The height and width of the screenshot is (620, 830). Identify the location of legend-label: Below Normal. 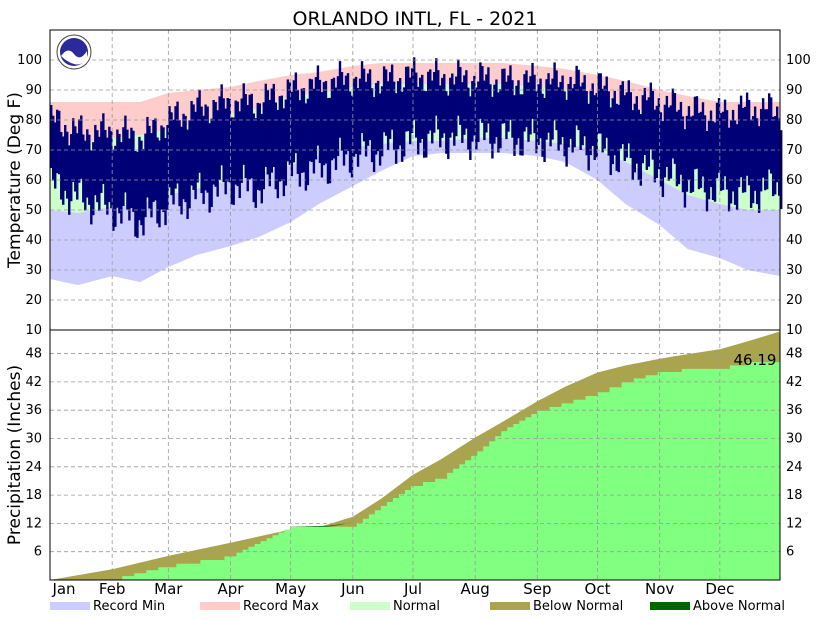
(578, 606).